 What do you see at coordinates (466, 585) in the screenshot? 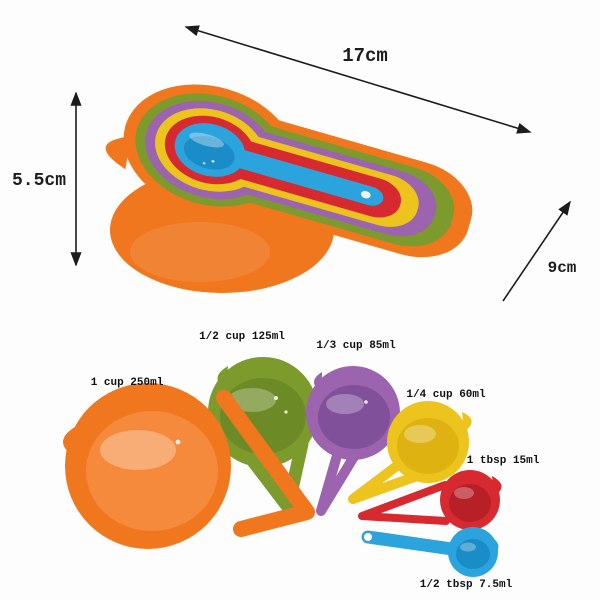
I see `label-half-tbsp: 1/2 tbsp 7.5ml` at bounding box center [466, 585].